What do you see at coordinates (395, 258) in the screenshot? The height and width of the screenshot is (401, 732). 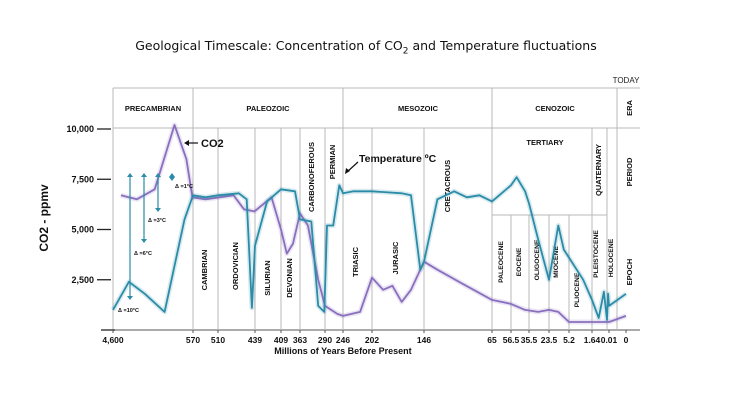 I see `period-label: JURASIC` at bounding box center [395, 258].